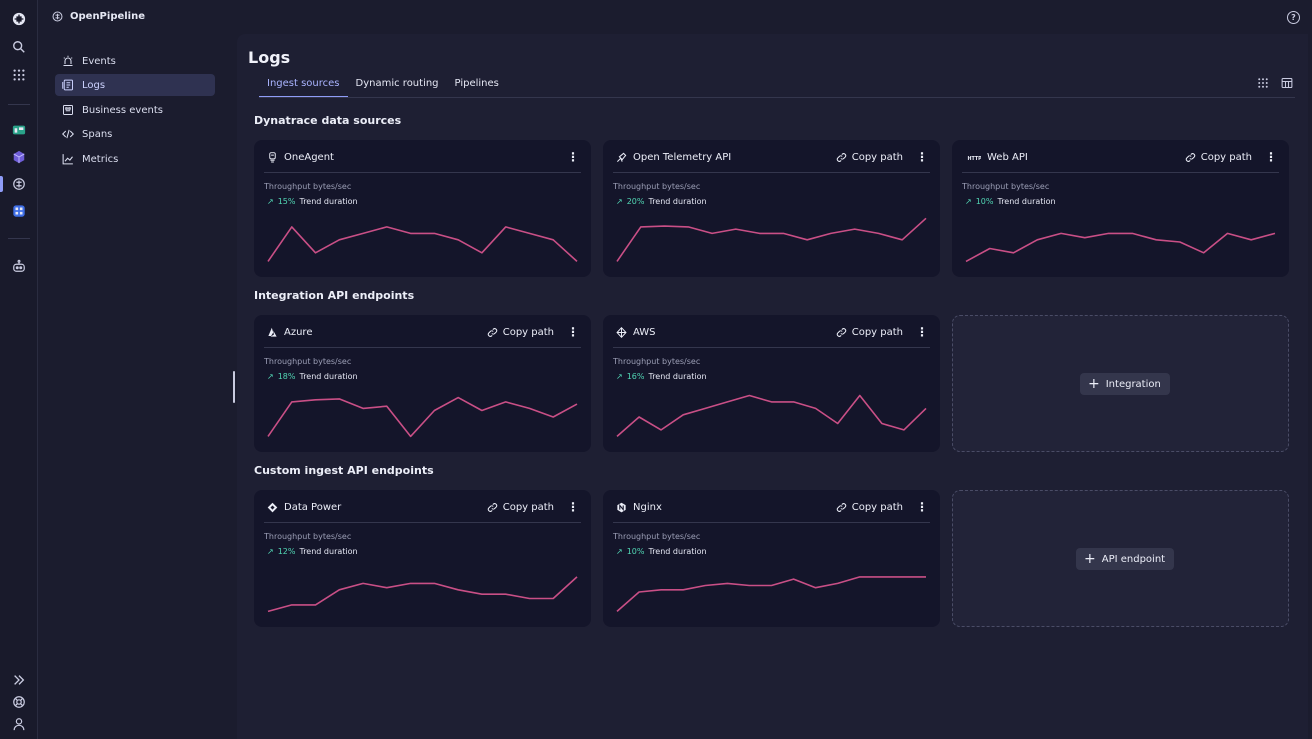  I want to click on add-integration-button: + Integration, so click(1125, 384).